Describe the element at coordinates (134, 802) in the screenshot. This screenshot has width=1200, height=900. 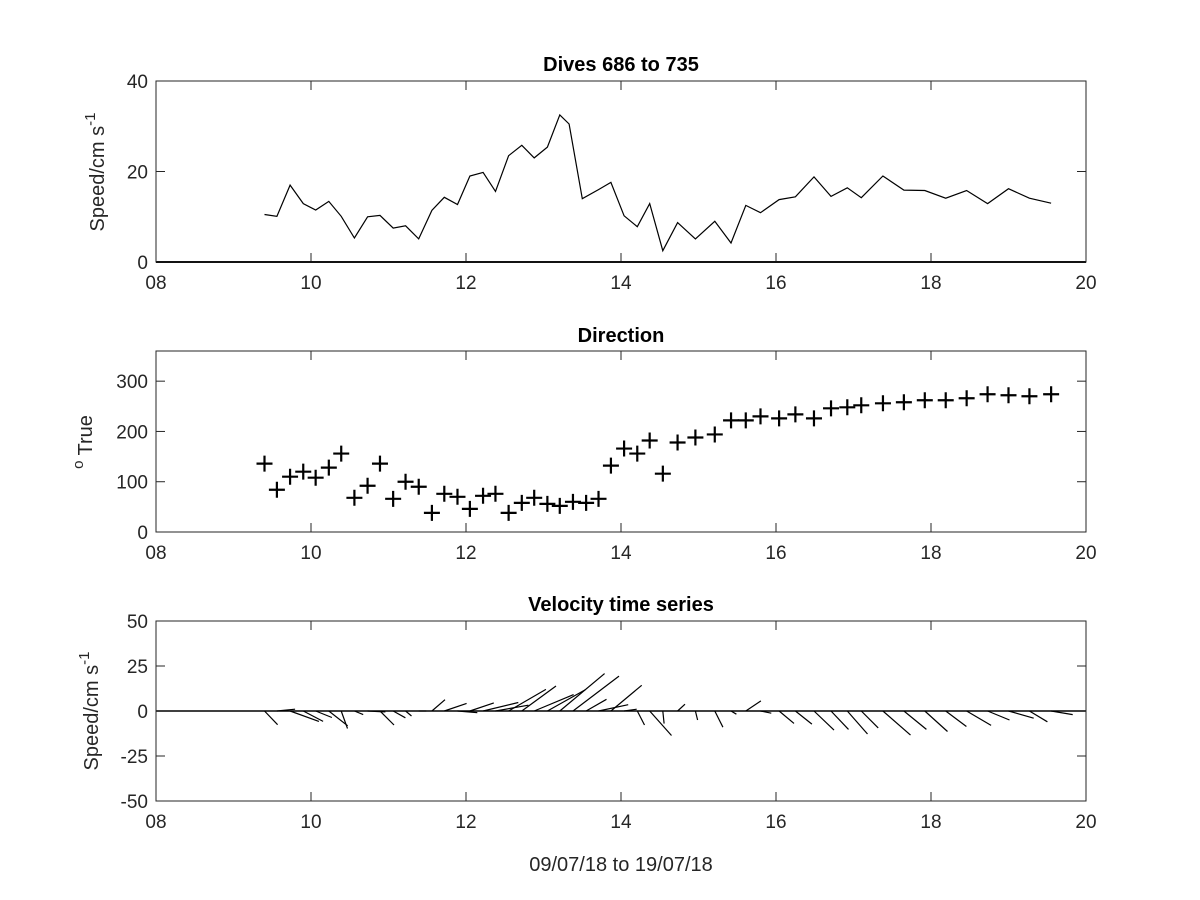
I see `velocity-panel-ytick-label: -50` at that location.